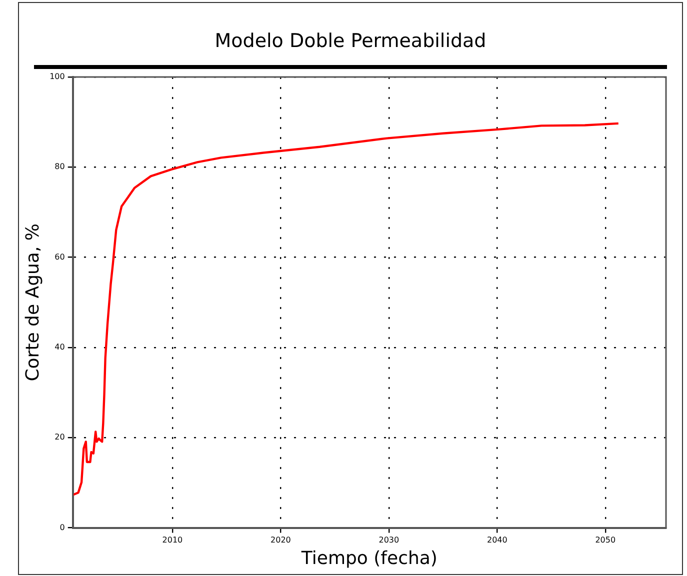 The height and width of the screenshot is (576, 687). What do you see at coordinates (605, 540) in the screenshot?
I see `x-tick-label: 2050` at bounding box center [605, 540].